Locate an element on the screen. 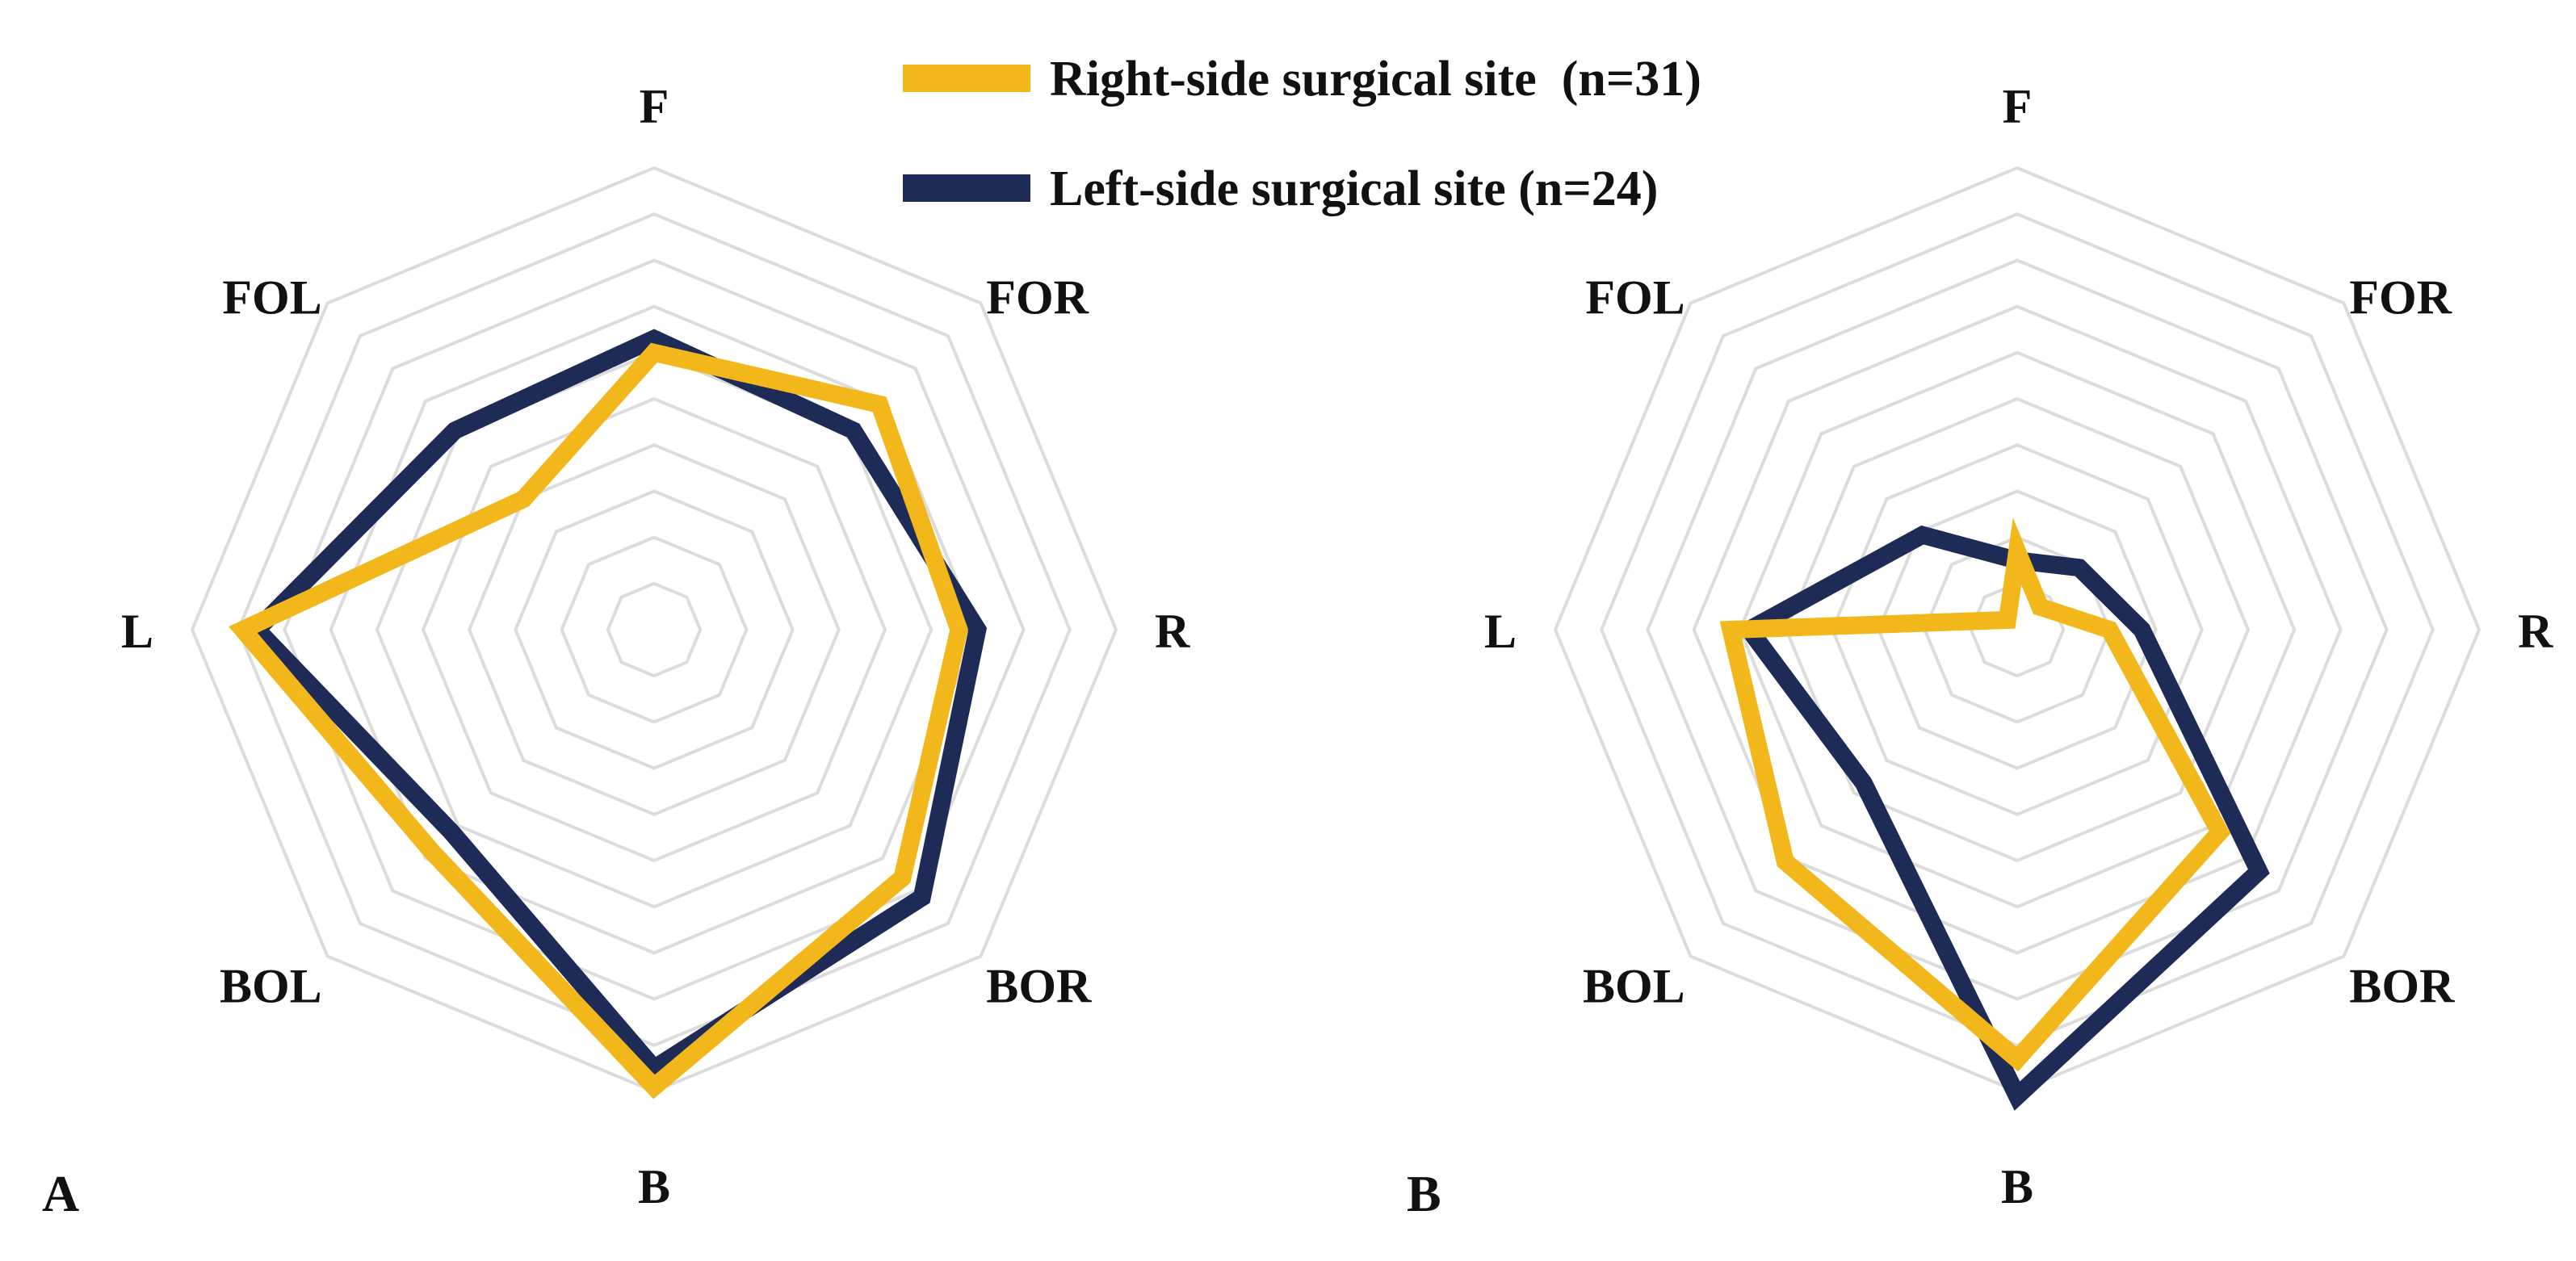  legend-swatch-right-side is located at coordinates (966, 78).